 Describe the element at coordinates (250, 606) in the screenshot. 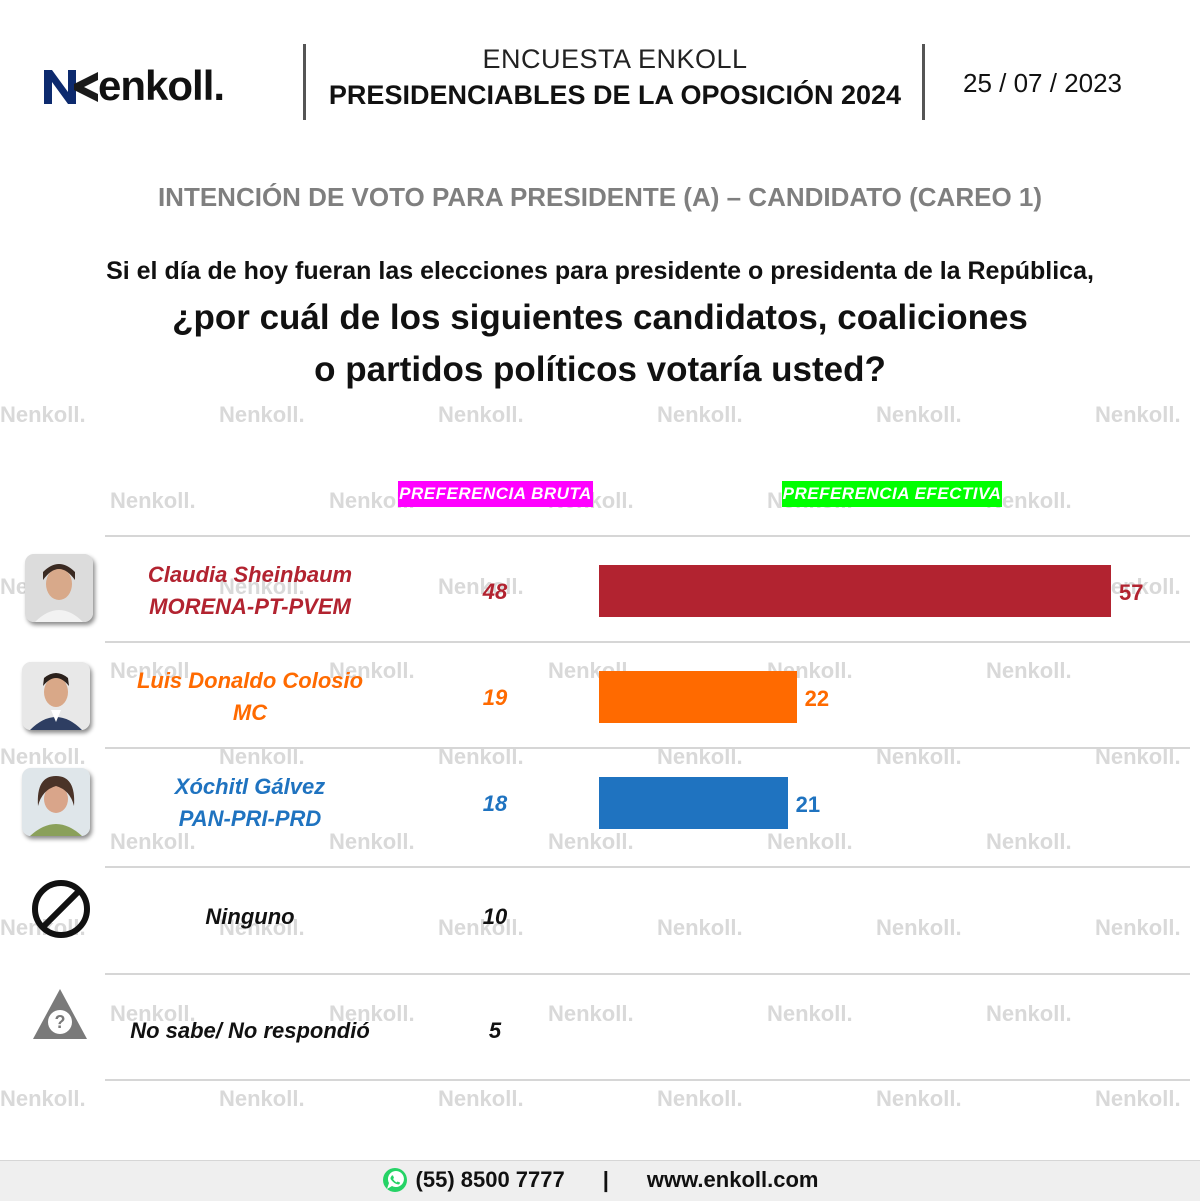

I see `candidate-party: MORENA-PT-PVEM` at that location.